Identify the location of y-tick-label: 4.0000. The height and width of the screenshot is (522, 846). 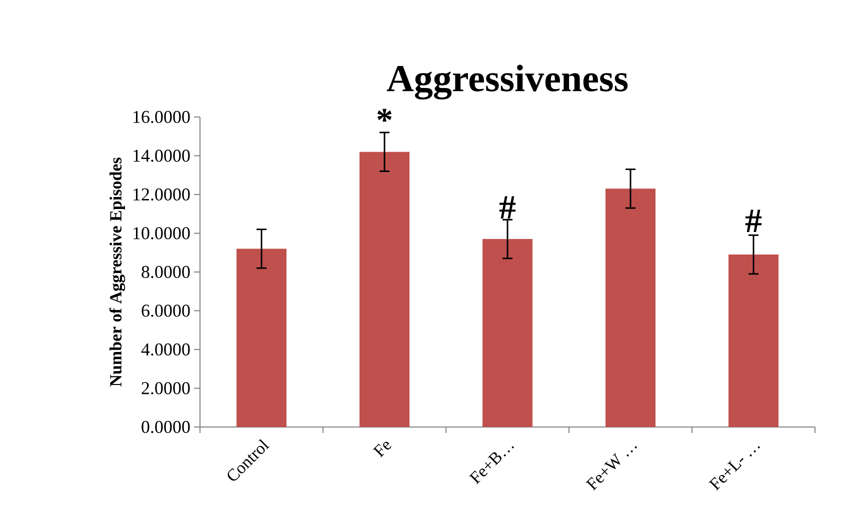
(165, 349).